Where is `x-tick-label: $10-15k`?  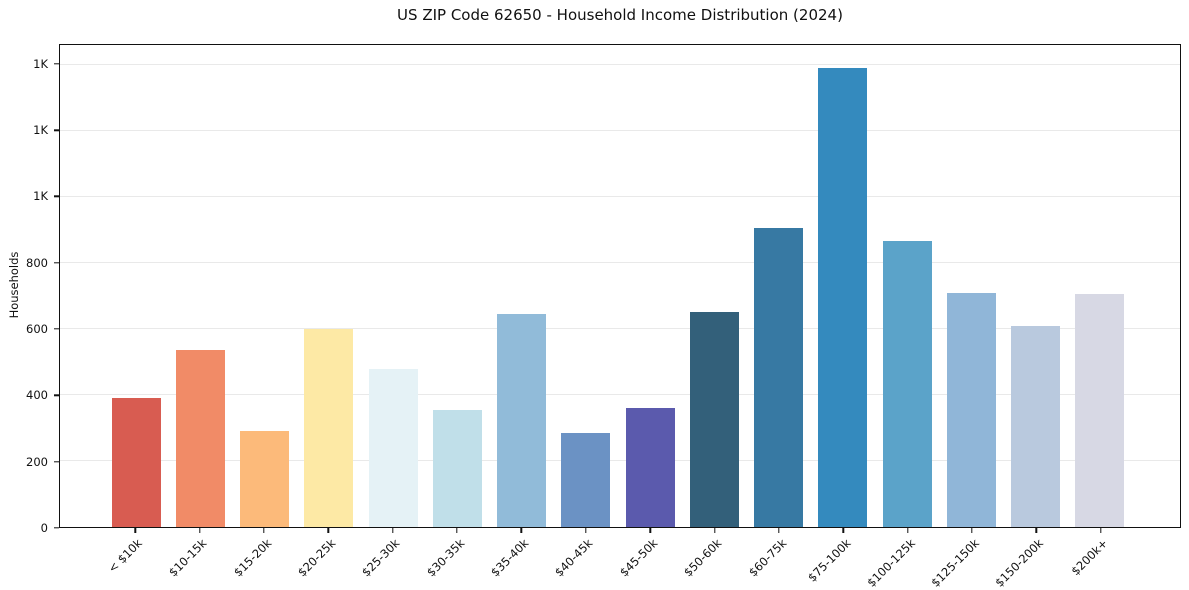
x-tick-label: $10-15k is located at coordinates (188, 558).